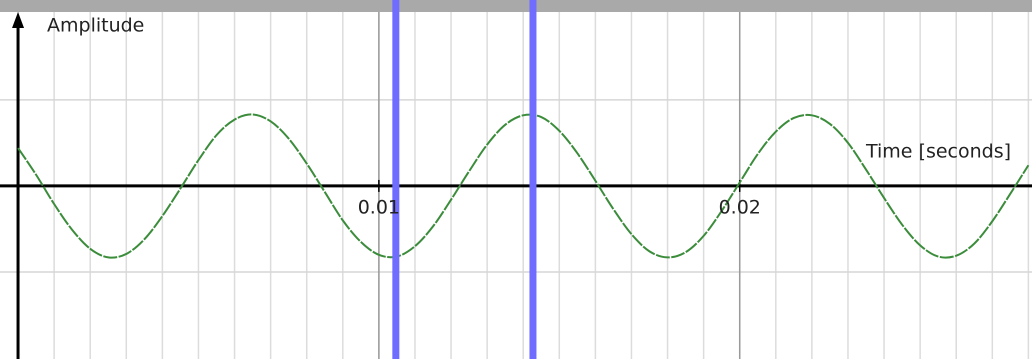 The width and height of the screenshot is (1032, 359). Describe the element at coordinates (938, 152) in the screenshot. I see `x-axis-label: Time [seconds]` at that location.